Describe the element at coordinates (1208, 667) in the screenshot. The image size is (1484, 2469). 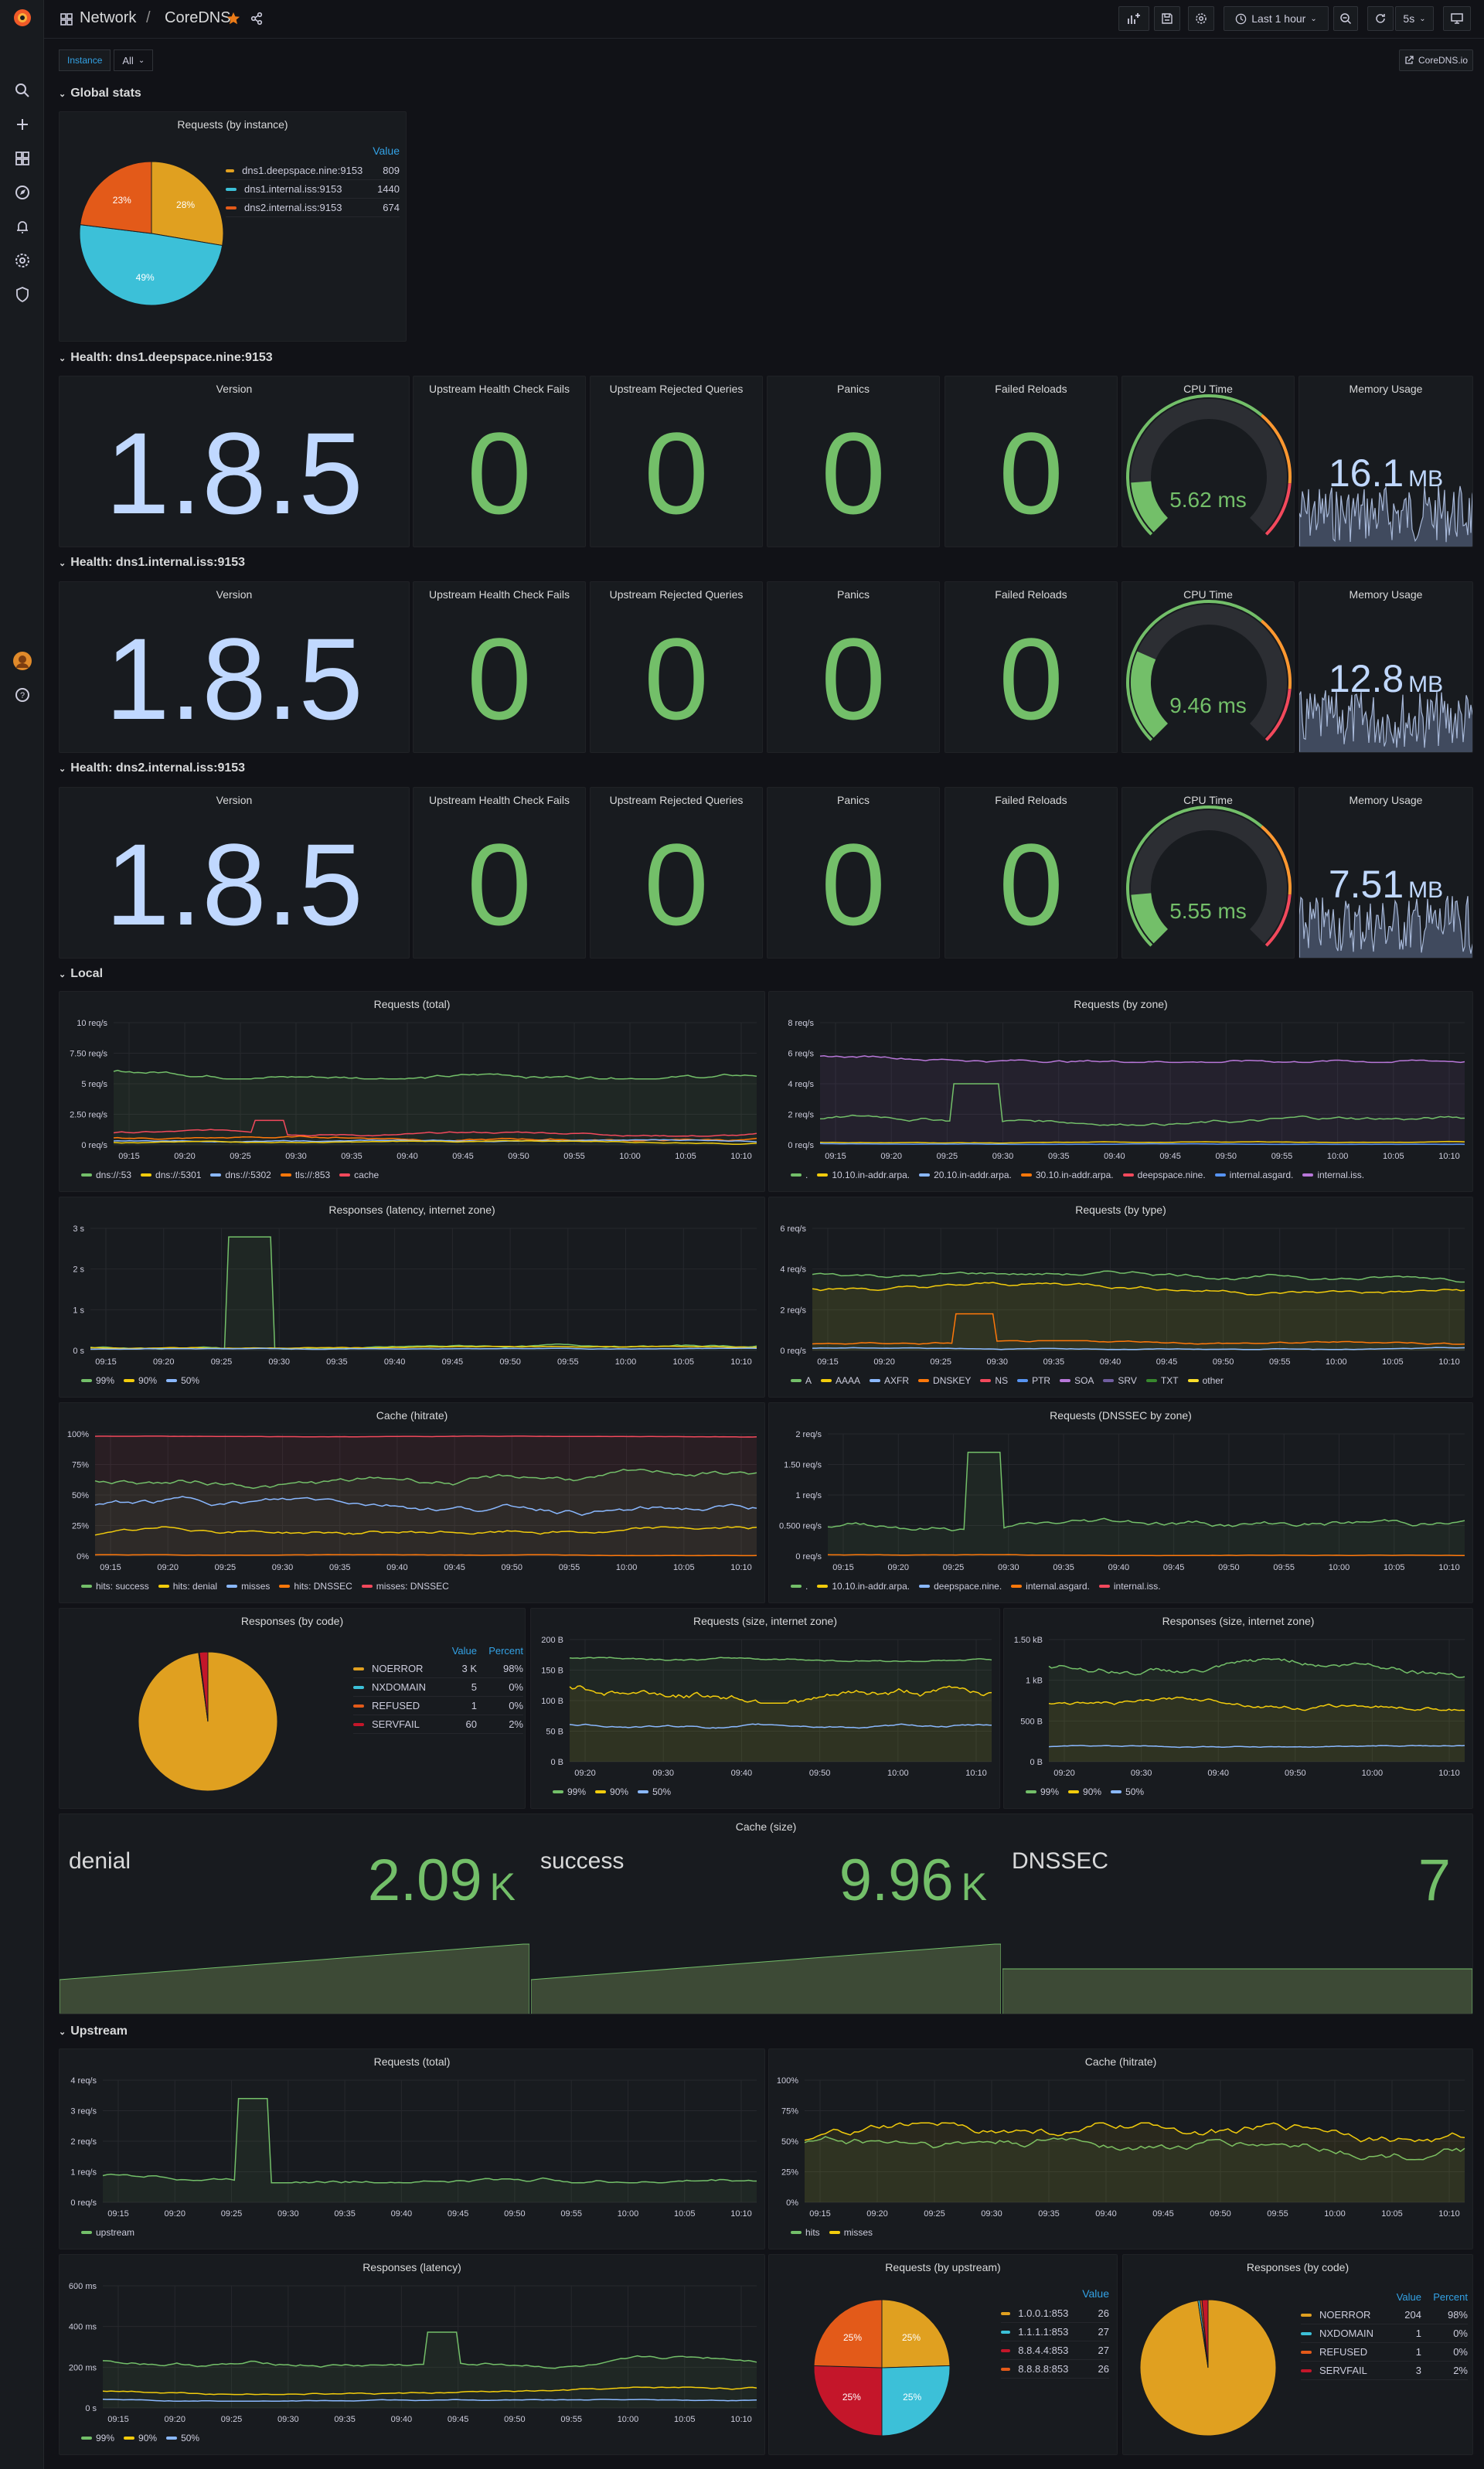
I see `panel-cpu-2: CPU Time 9.46 ms` at that location.